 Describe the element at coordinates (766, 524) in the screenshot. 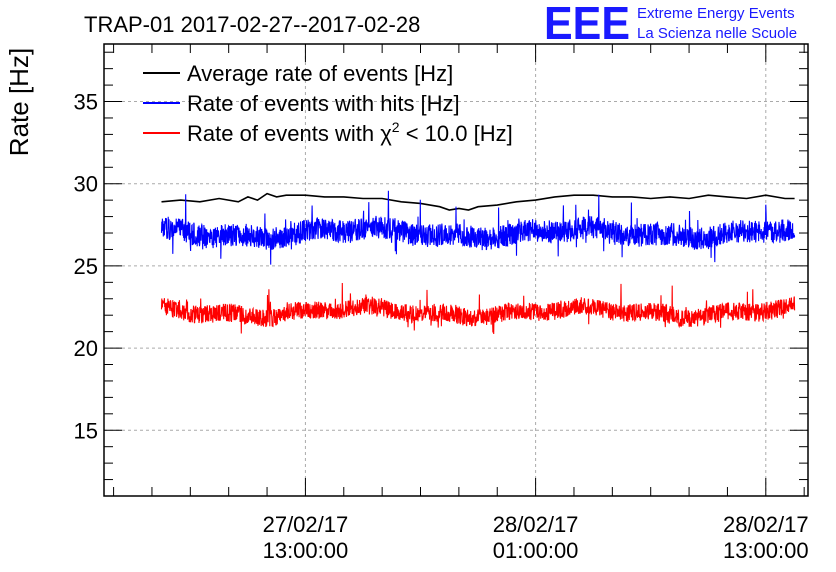

I see `x-tick-label-date-2: 28/02/17` at that location.